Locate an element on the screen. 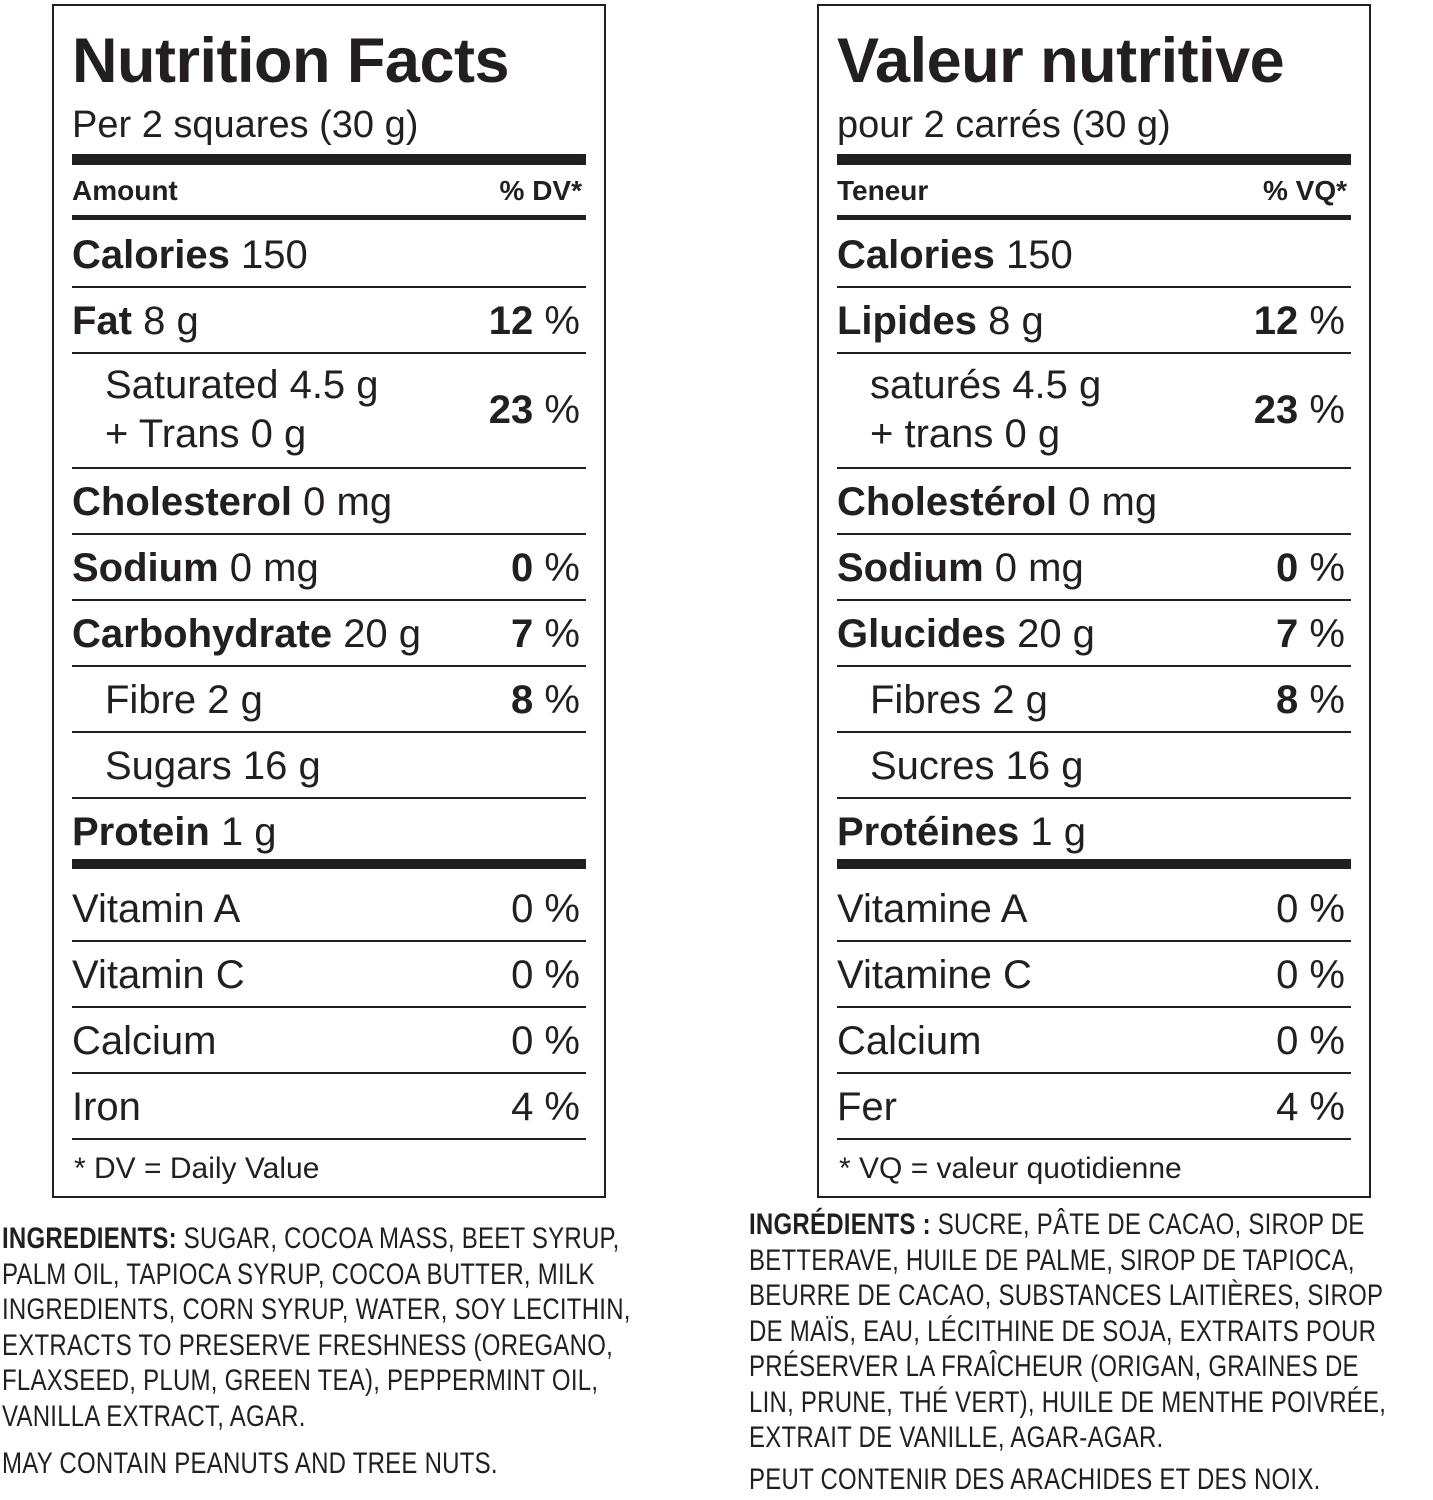 This screenshot has width=1433, height=1500. daily-value-header: % VQ* is located at coordinates (1304, 190).